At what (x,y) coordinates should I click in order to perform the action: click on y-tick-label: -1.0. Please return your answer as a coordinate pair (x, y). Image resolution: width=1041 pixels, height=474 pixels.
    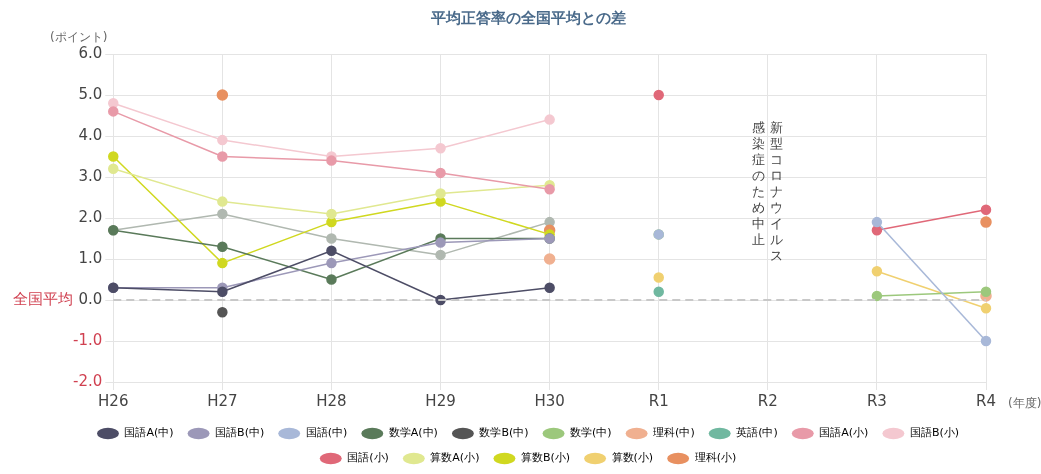
    Looking at the image, I should click on (87, 339).